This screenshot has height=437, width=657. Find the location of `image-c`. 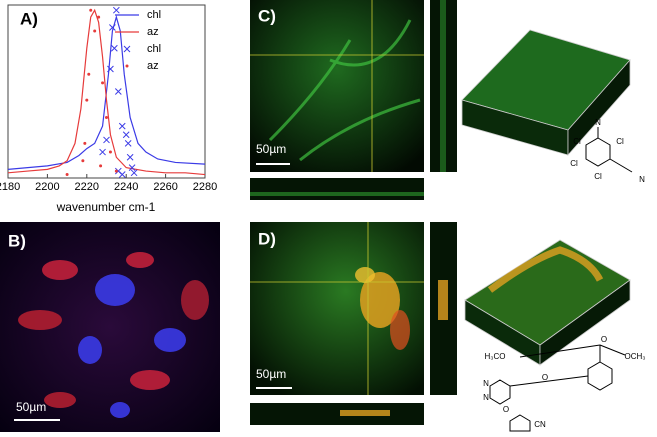

image-c is located at coordinates (337, 86).